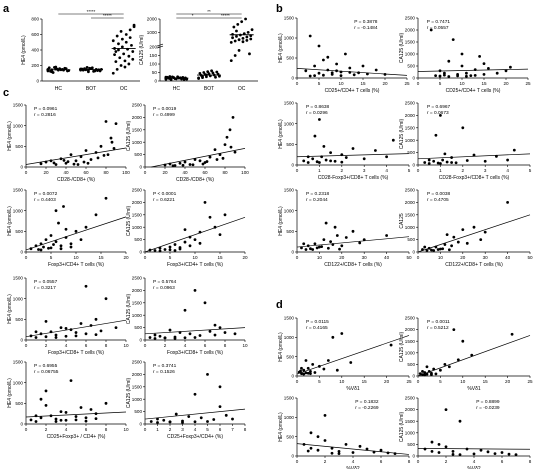 This screenshot has width=550, height=469. What do you see at coordinates (366, 28) in the screenshot?
I see `r-value-label: r = -0.1484` at bounding box center [366, 28].